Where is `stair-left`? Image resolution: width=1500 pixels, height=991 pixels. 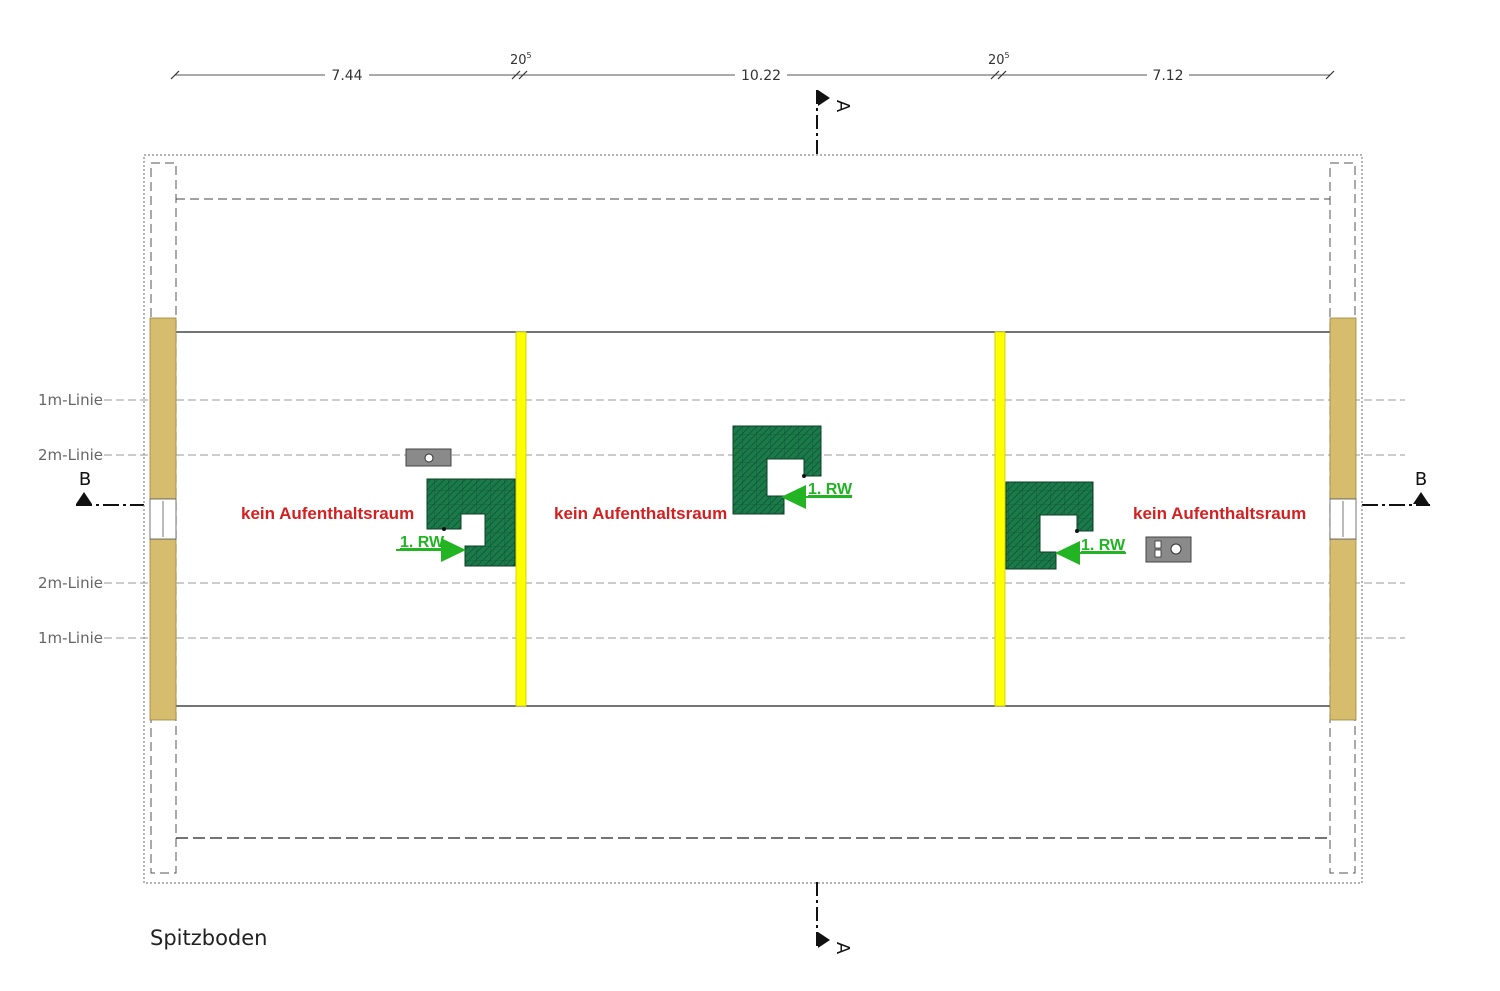
stair-left is located at coordinates (471, 522).